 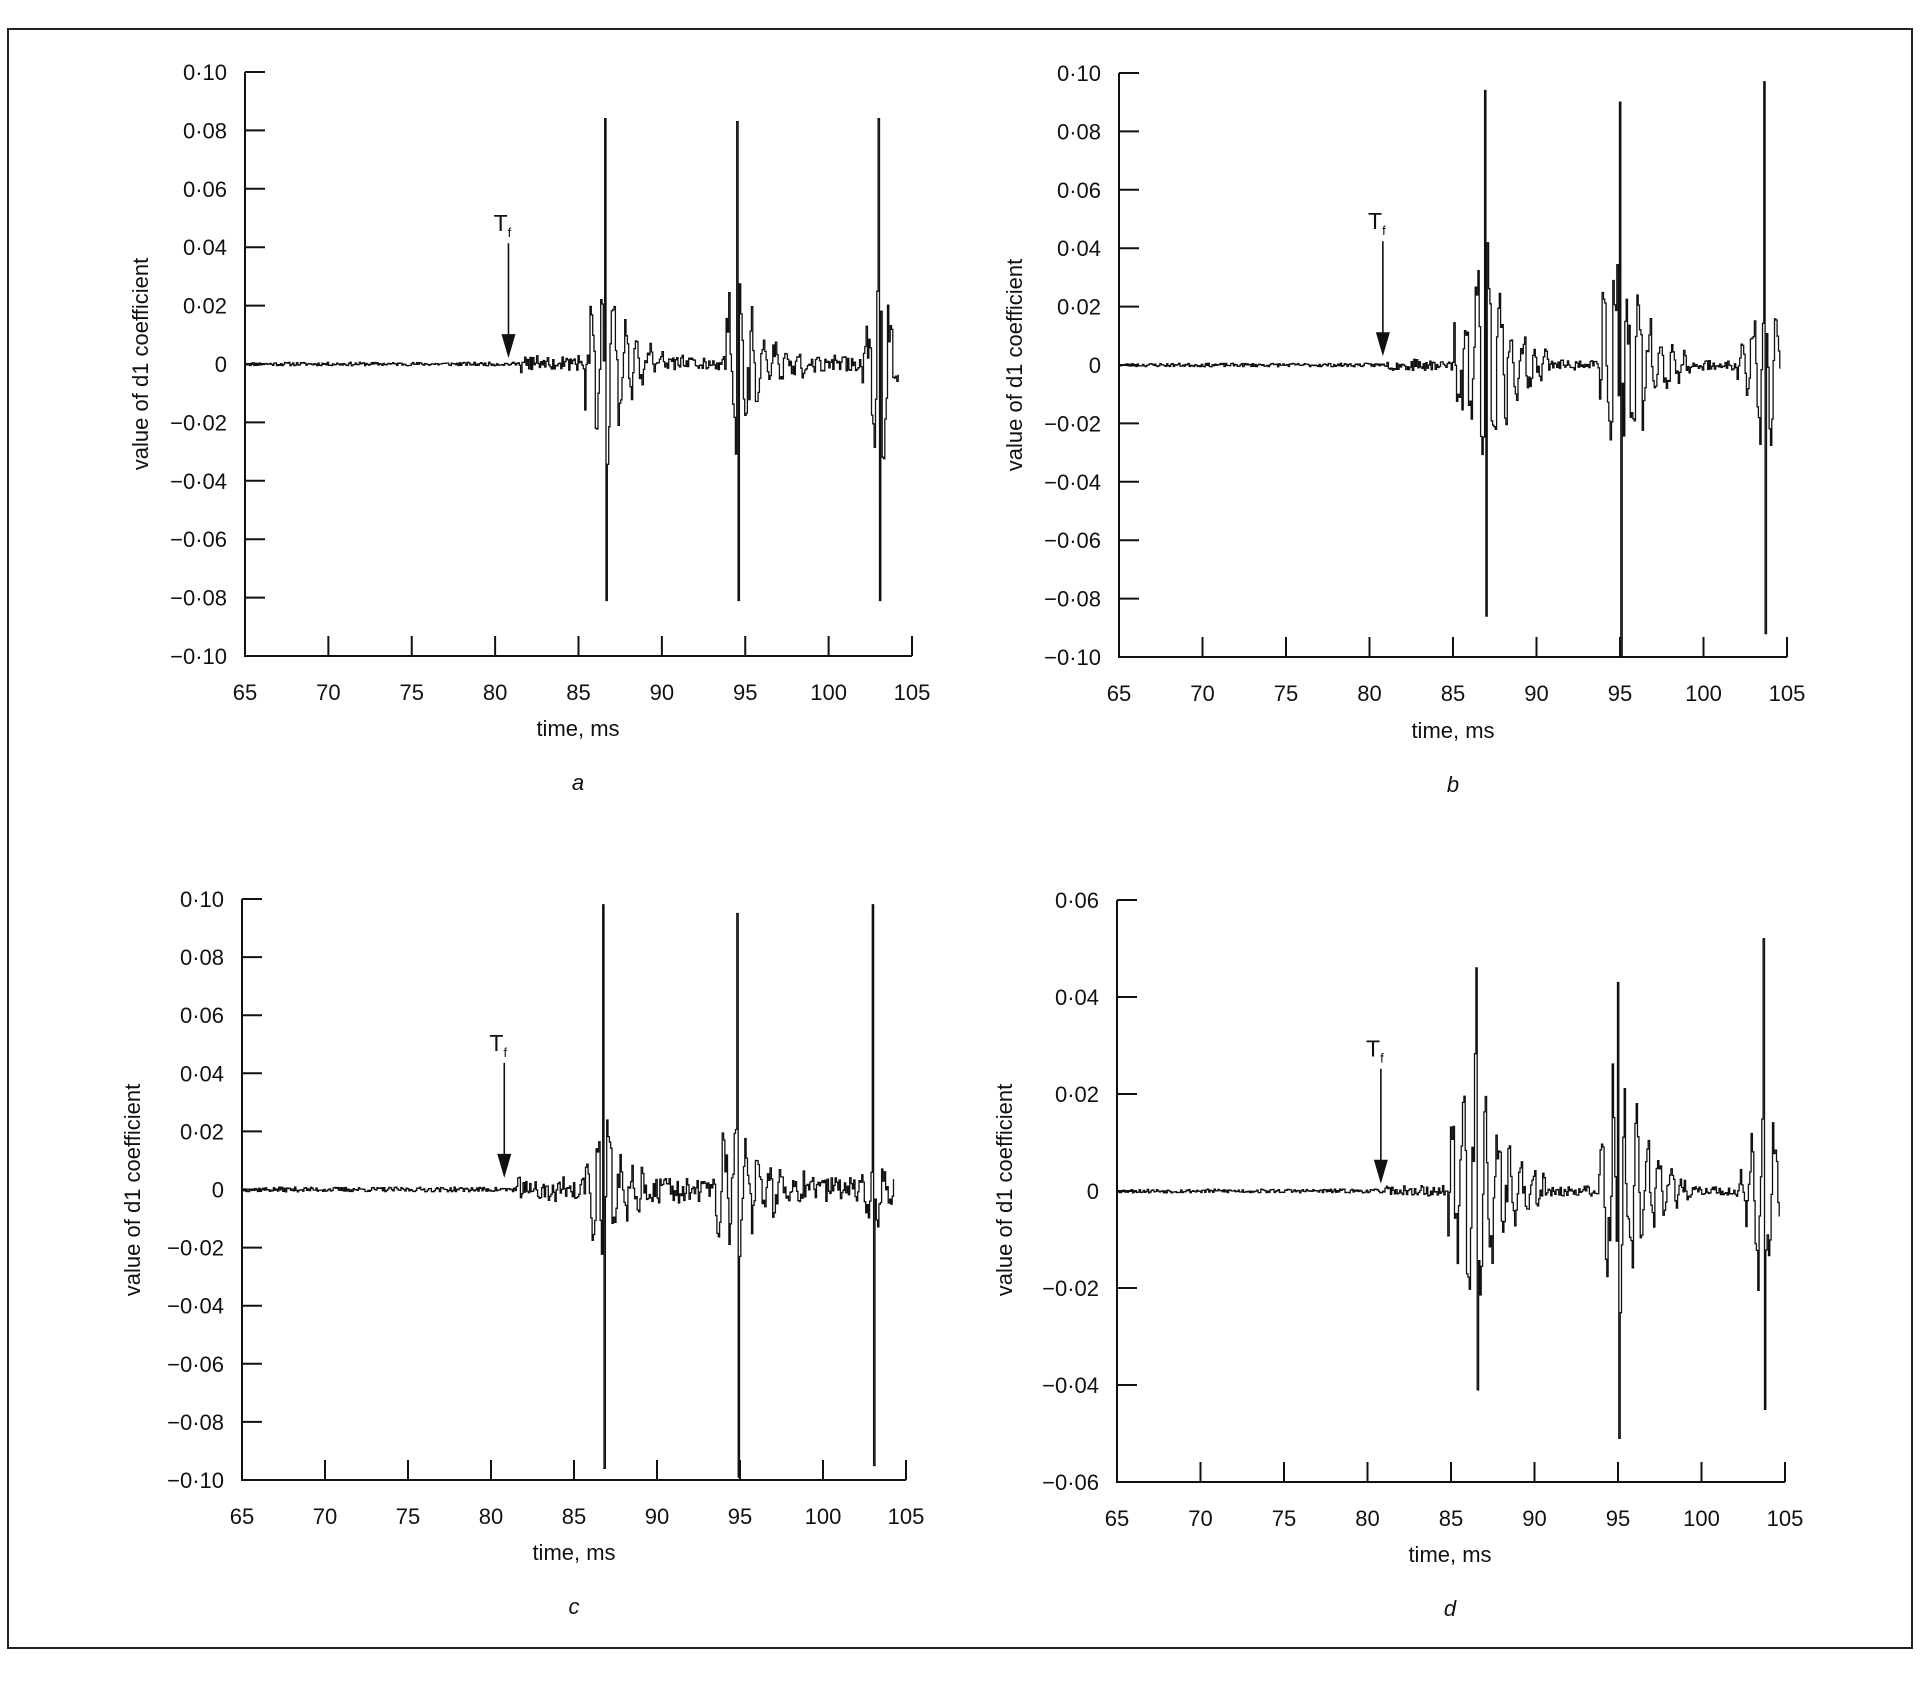 What do you see at coordinates (574, 1606) in the screenshot?
I see `panel-label: c` at bounding box center [574, 1606].